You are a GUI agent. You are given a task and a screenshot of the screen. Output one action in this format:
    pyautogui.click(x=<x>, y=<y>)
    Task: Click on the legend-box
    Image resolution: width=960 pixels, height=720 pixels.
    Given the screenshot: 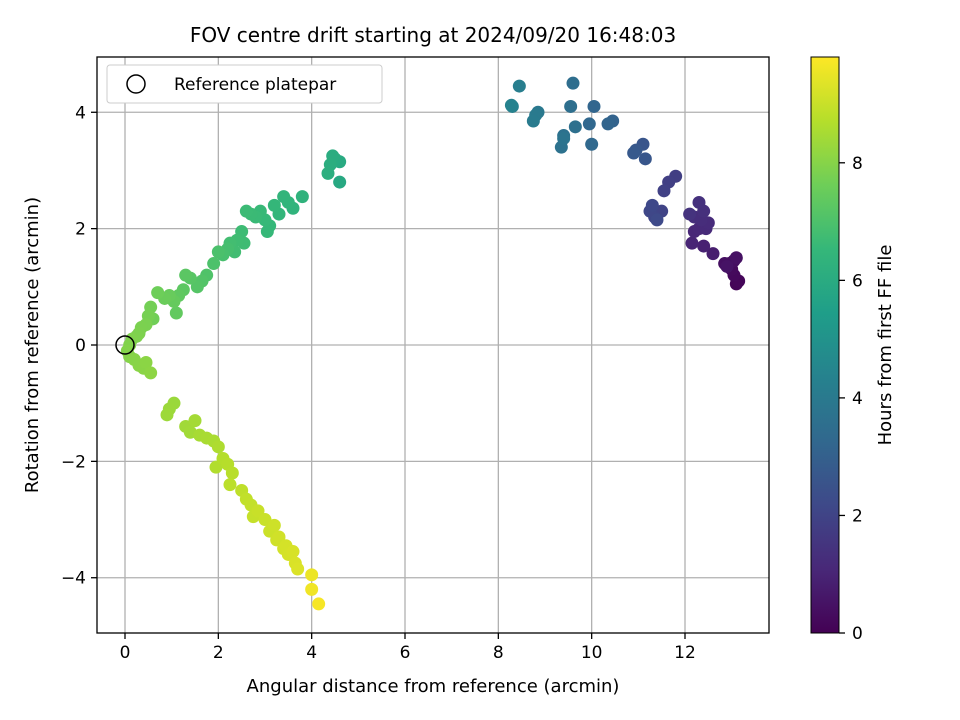 What is the action you would take?
    pyautogui.click(x=244, y=84)
    